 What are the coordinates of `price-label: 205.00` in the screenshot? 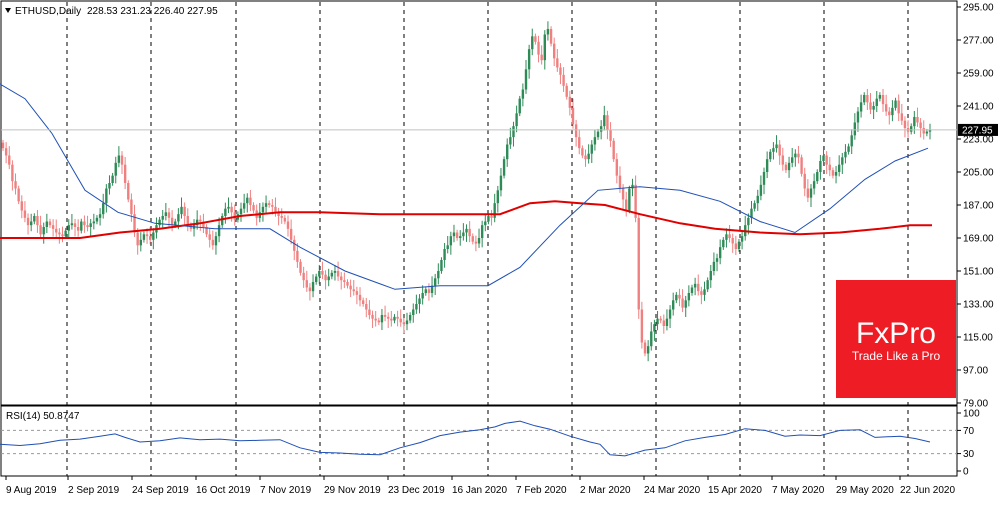 It's located at (978, 173).